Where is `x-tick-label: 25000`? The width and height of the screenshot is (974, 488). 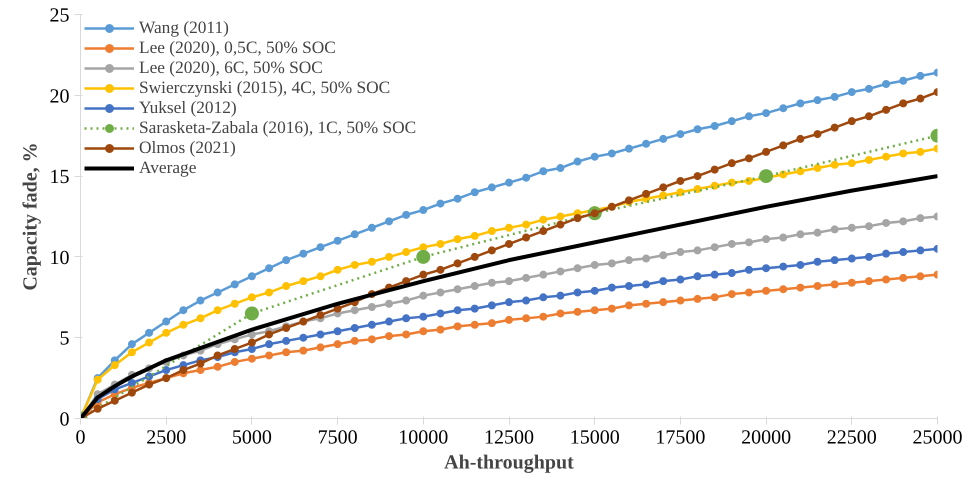
x-tick-label: 25000 is located at coordinates (937, 437).